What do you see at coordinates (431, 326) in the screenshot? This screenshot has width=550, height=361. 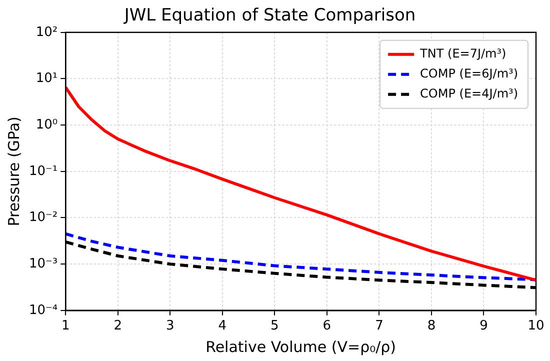 I see `x-tick-label: 8` at bounding box center [431, 326].